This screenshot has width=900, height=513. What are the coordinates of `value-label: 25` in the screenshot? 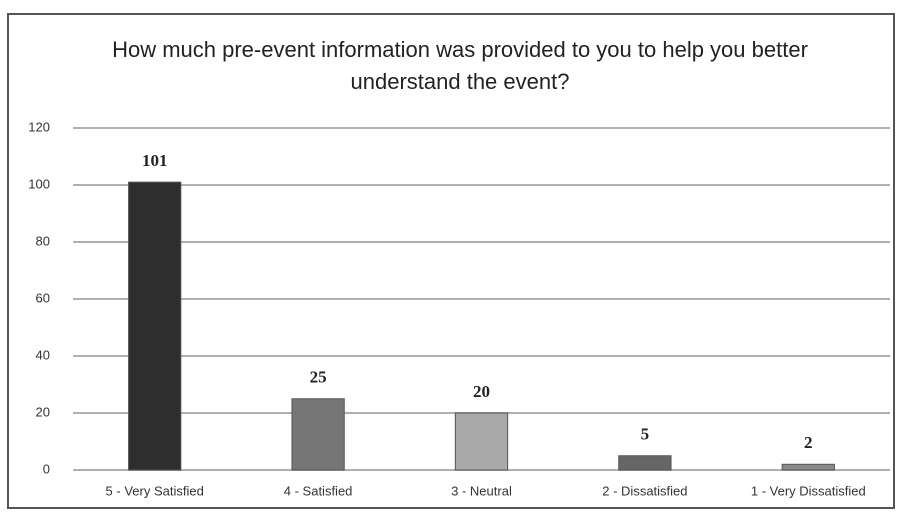 It's located at (318, 377).